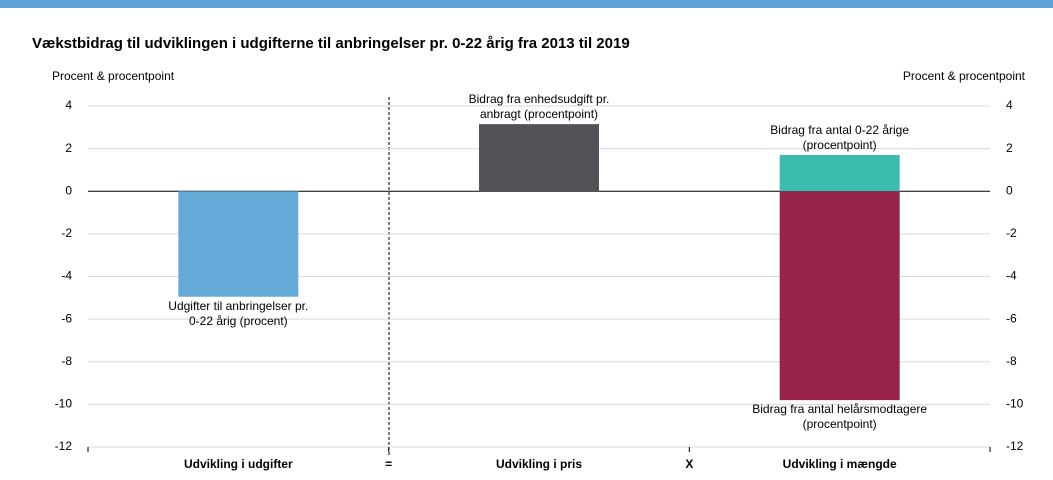 The image size is (1053, 480). Describe the element at coordinates (1011, 233) in the screenshot. I see `y2-tick-label: -2` at that location.